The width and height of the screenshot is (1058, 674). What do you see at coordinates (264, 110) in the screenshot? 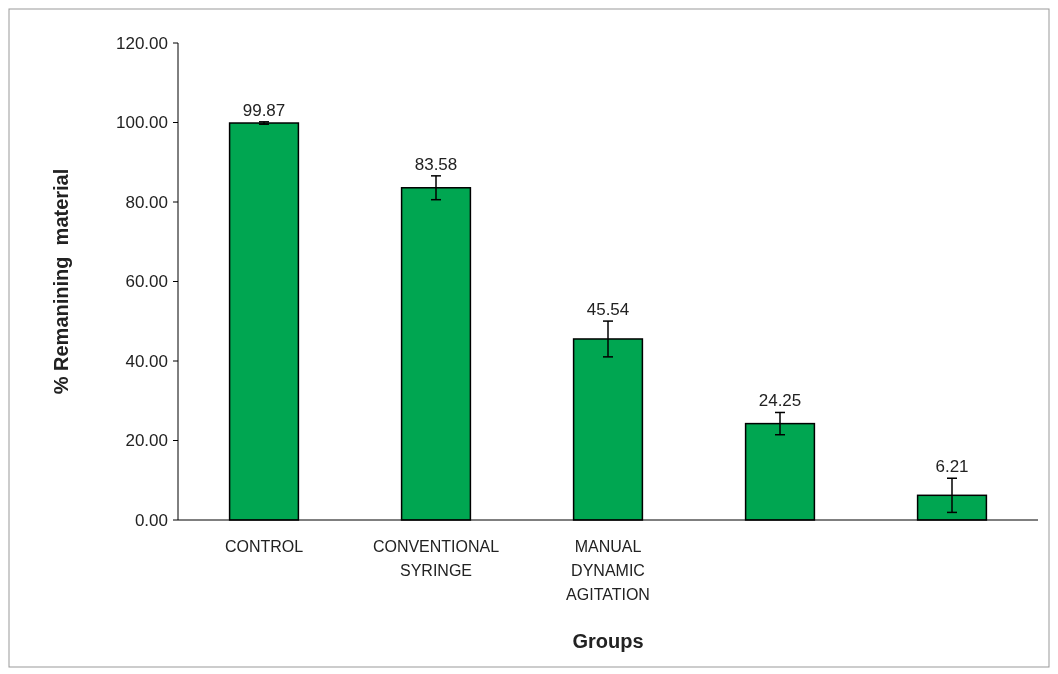
I see `data-label: 99.87` at bounding box center [264, 110].